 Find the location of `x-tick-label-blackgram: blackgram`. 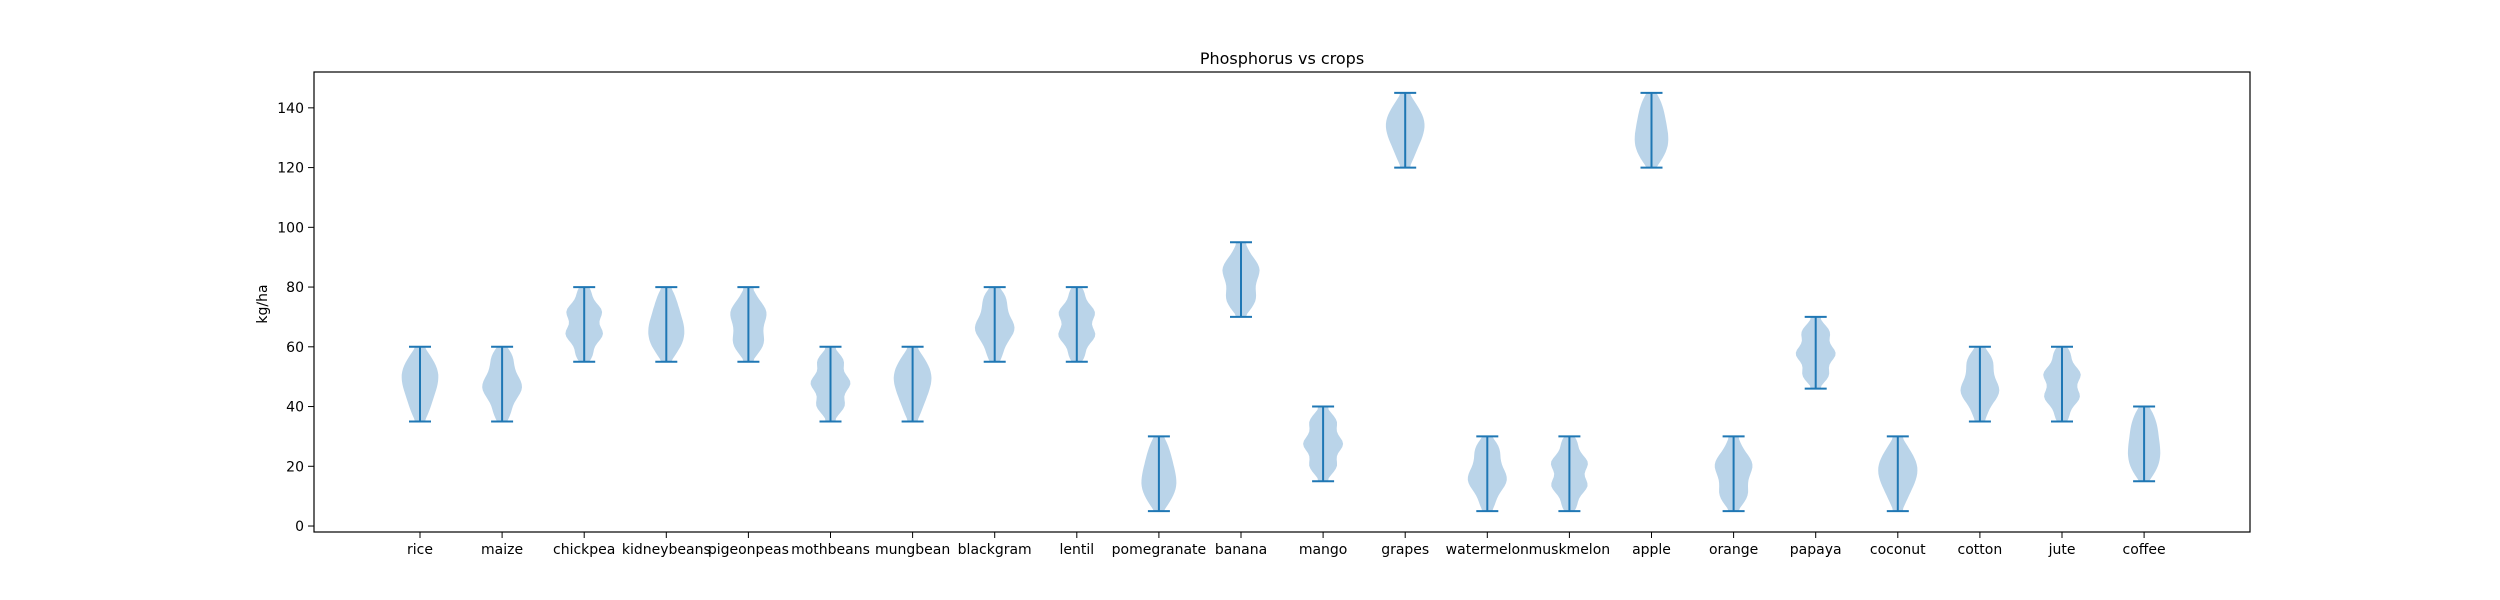

x-tick-label-blackgram: blackgram is located at coordinates (995, 550).